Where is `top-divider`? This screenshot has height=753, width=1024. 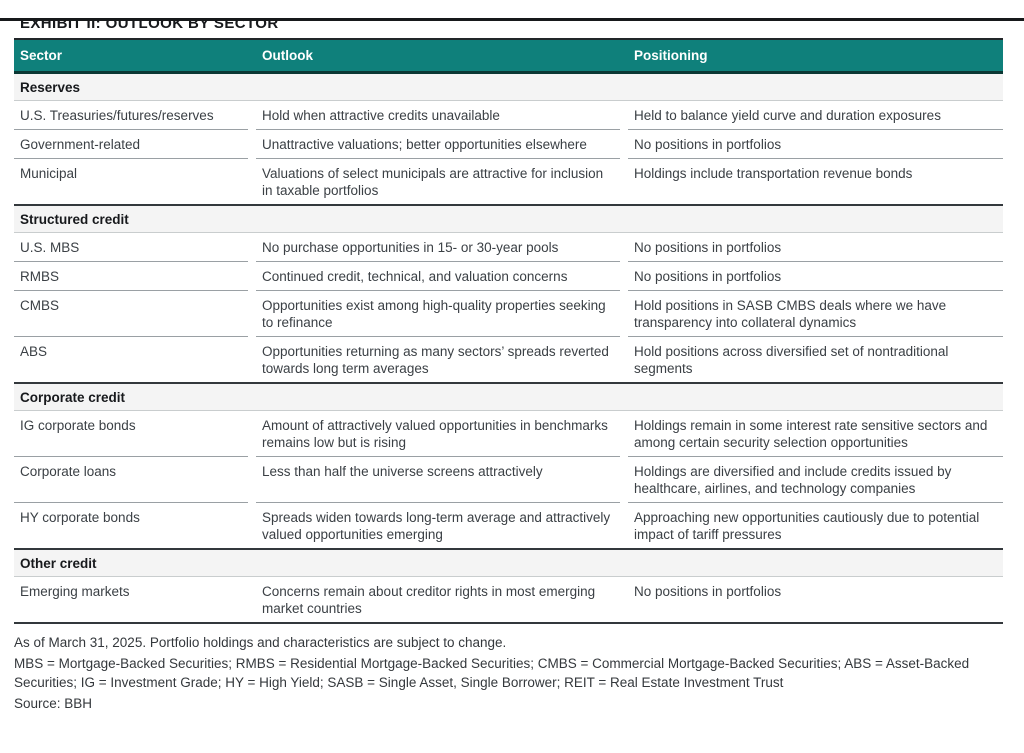 top-divider is located at coordinates (512, 19).